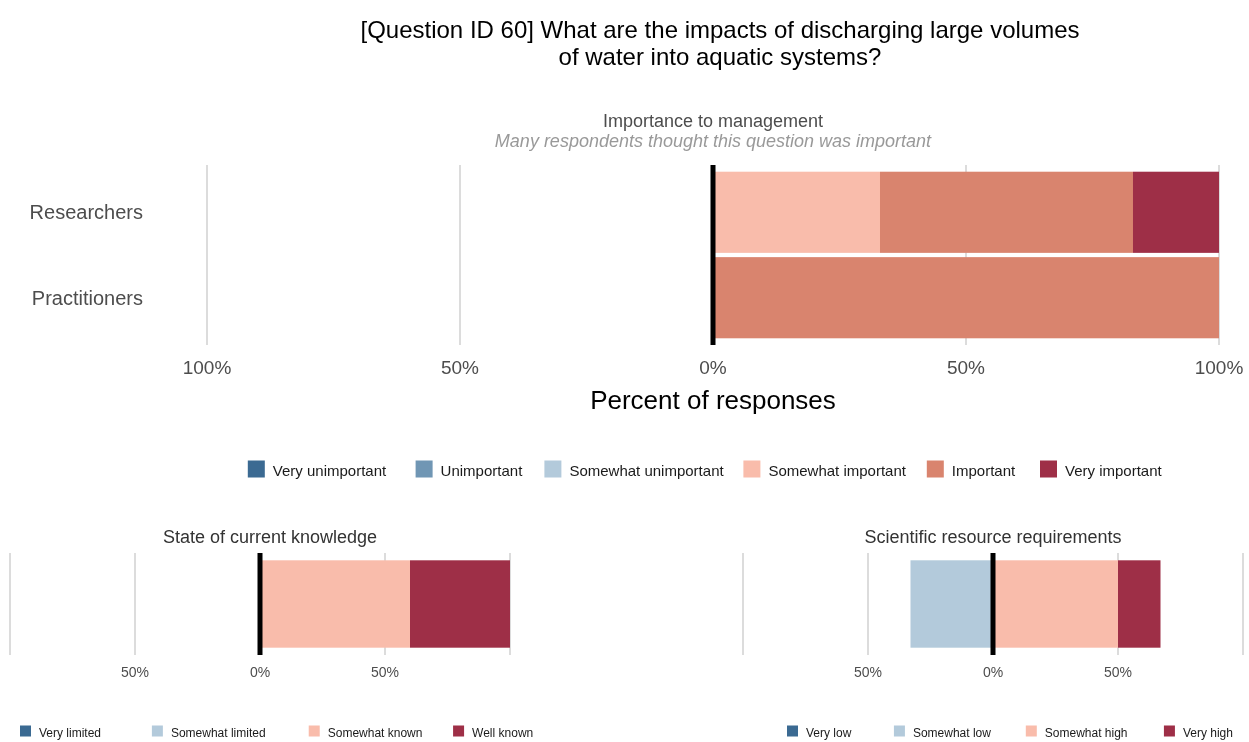 This screenshot has width=1249, height=742. Describe the element at coordinates (647, 470) in the screenshot. I see `legend-label: Somewhat unimportant` at that location.